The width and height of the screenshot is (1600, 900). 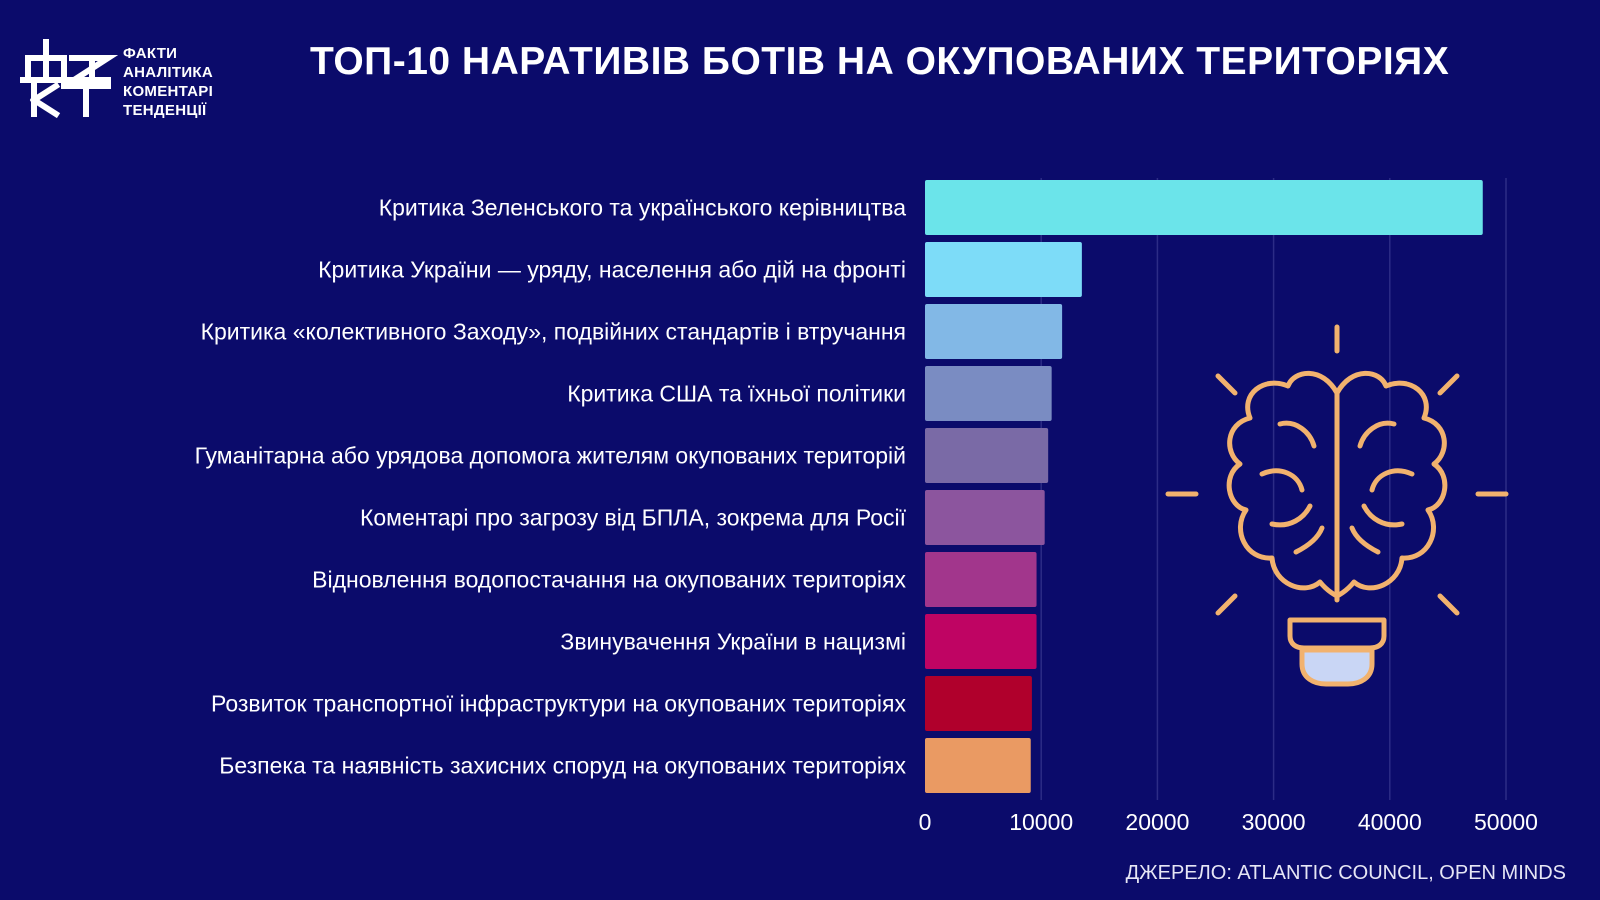 What do you see at coordinates (733, 642) in the screenshot?
I see `category-label: Звинувачення України в нацизмі` at bounding box center [733, 642].